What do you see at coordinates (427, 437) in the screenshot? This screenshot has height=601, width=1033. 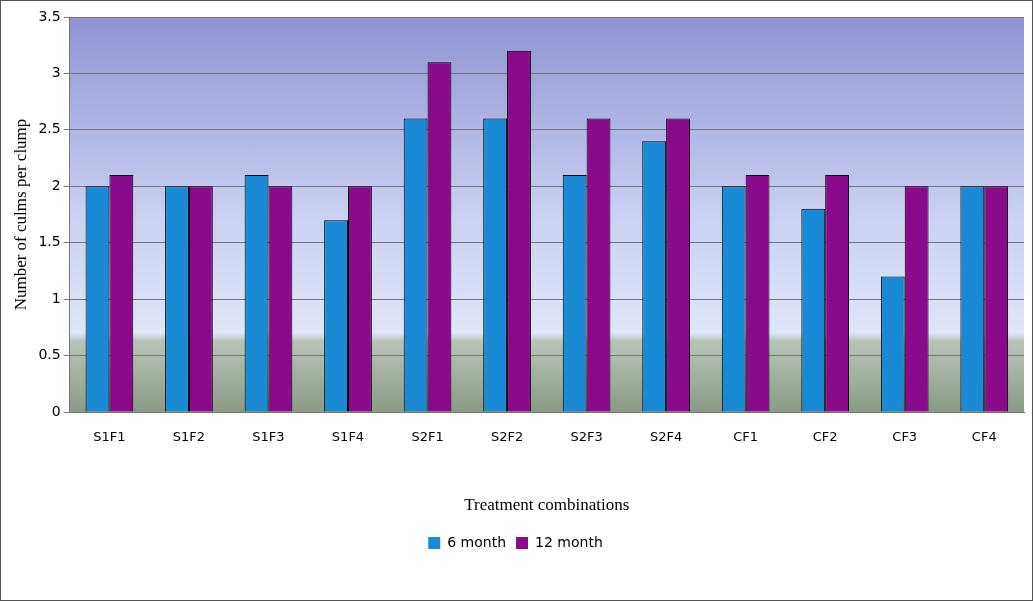 I see `x-tick-label: S2F1` at bounding box center [427, 437].